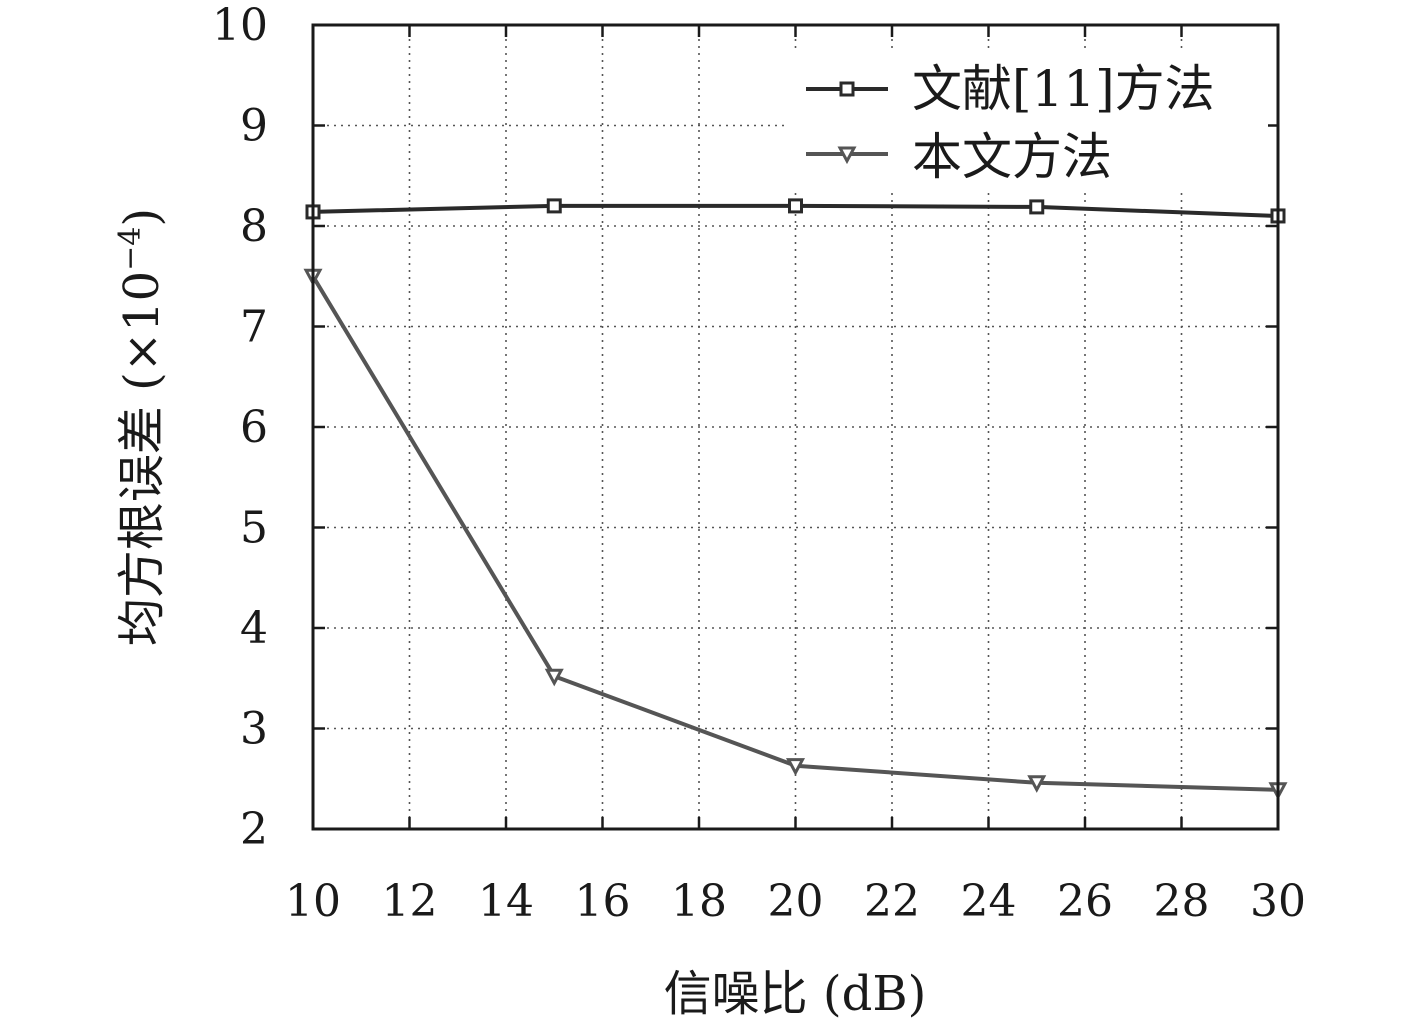 This screenshot has width=1417, height=1032. What do you see at coordinates (989, 901) in the screenshot?
I see `x-tick-label: 24` at bounding box center [989, 901].